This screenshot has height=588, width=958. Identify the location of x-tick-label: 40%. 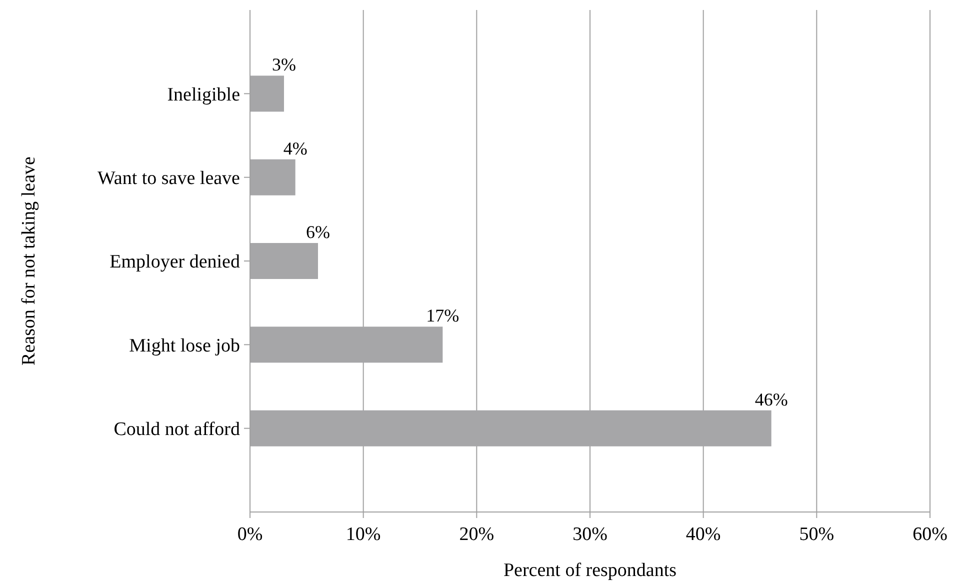
(703, 534).